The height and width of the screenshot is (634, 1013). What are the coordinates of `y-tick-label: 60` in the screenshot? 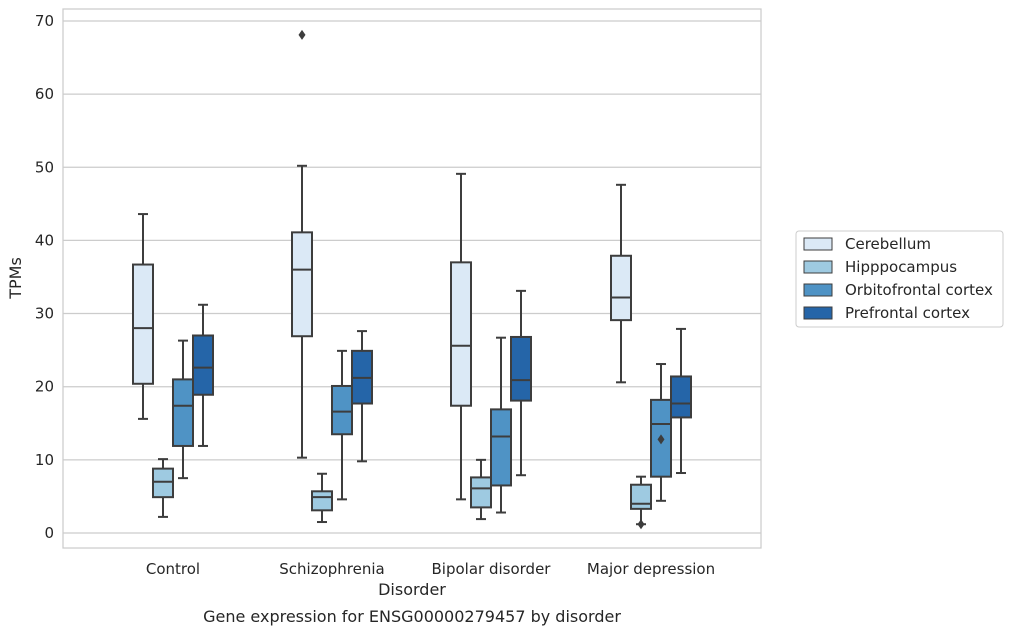 It's located at (44, 94).